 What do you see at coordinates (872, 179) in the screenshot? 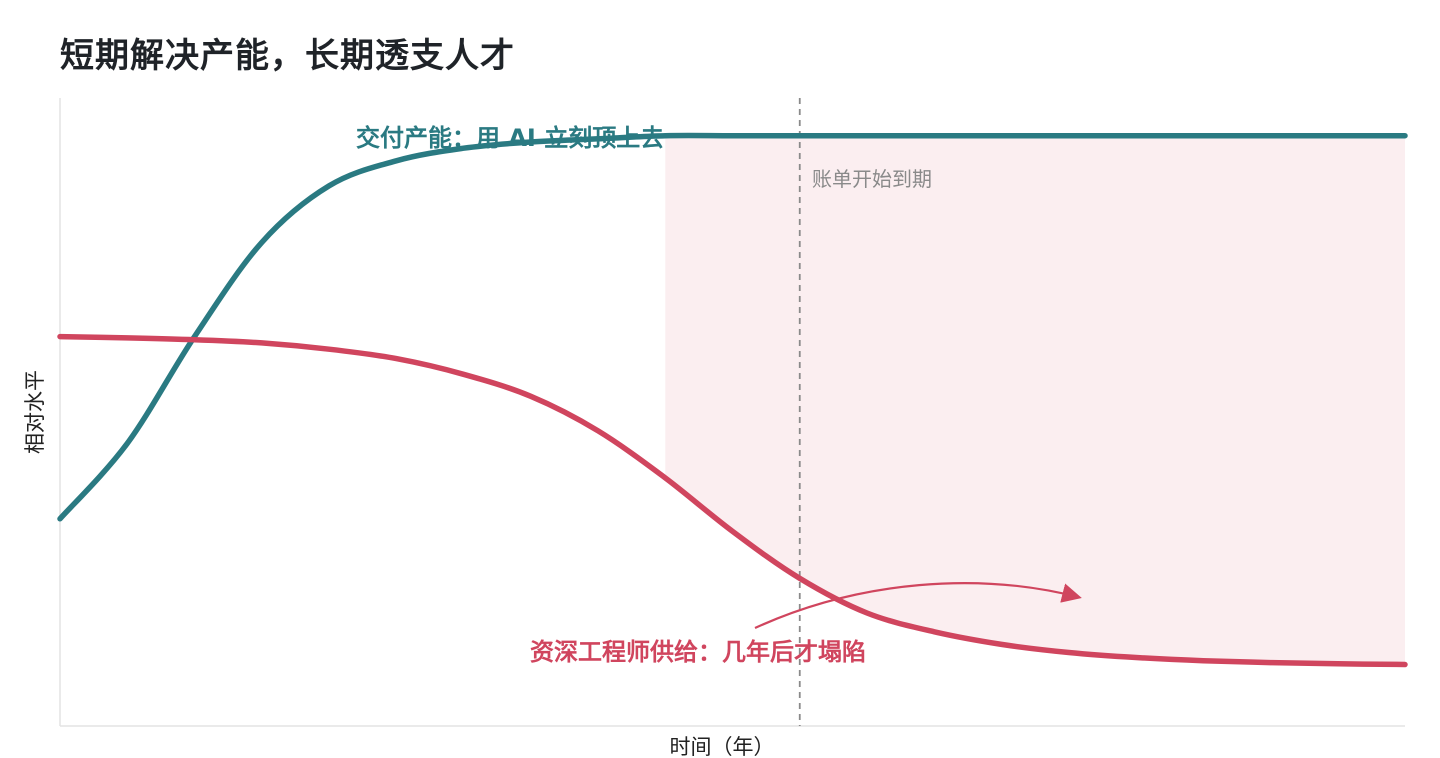
I see `vline-label: 账单开始到期` at bounding box center [872, 179].